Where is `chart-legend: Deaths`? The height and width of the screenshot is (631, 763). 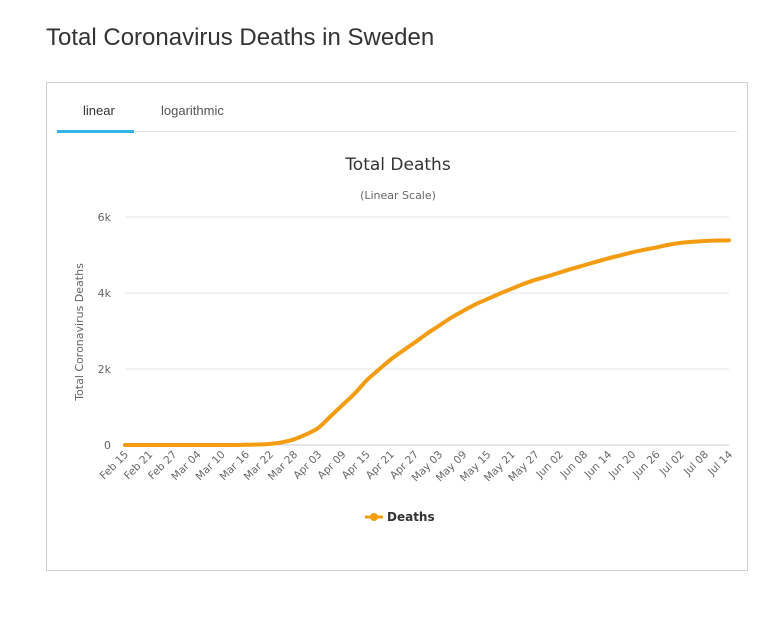
chart-legend: Deaths is located at coordinates (400, 517).